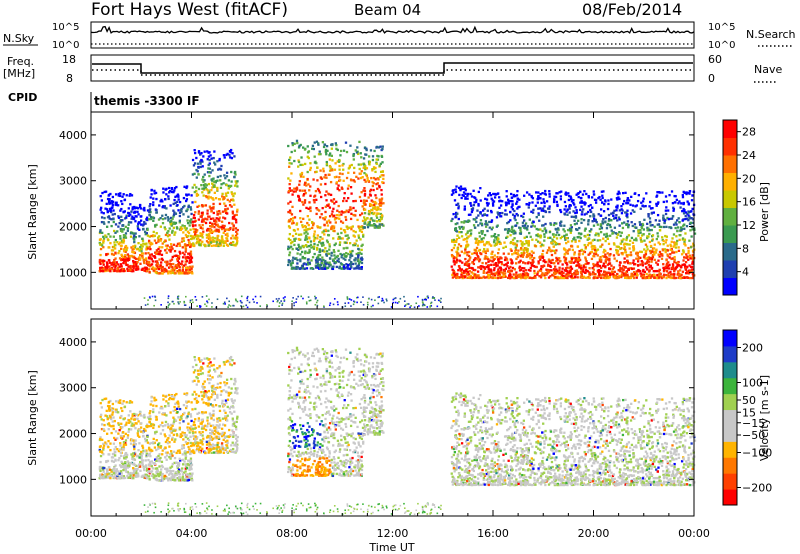  I want to click on nsky-line, so click(392, 29).